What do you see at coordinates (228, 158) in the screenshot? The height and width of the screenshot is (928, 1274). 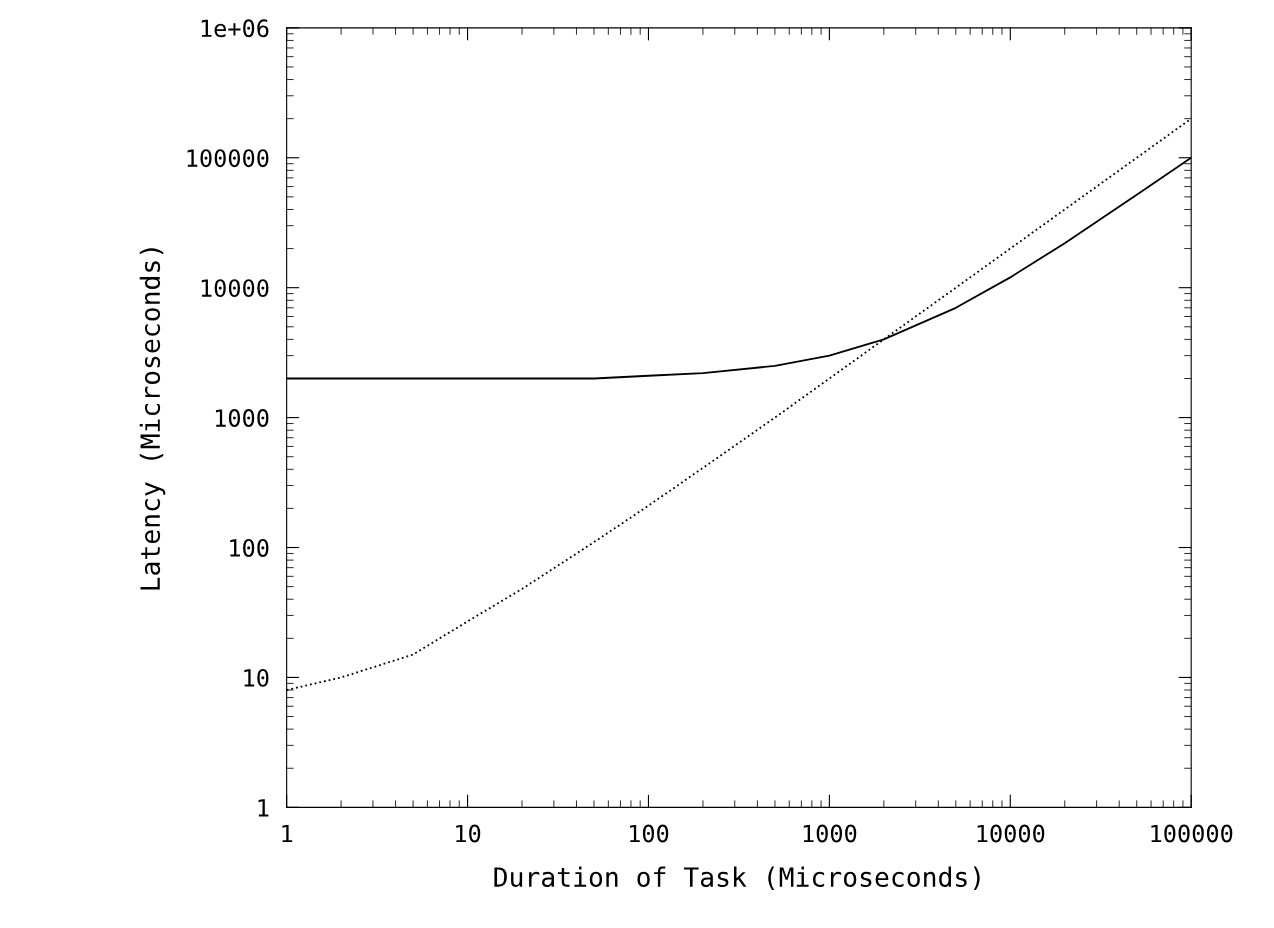 I see `y-tick-label: 100000` at bounding box center [228, 158].